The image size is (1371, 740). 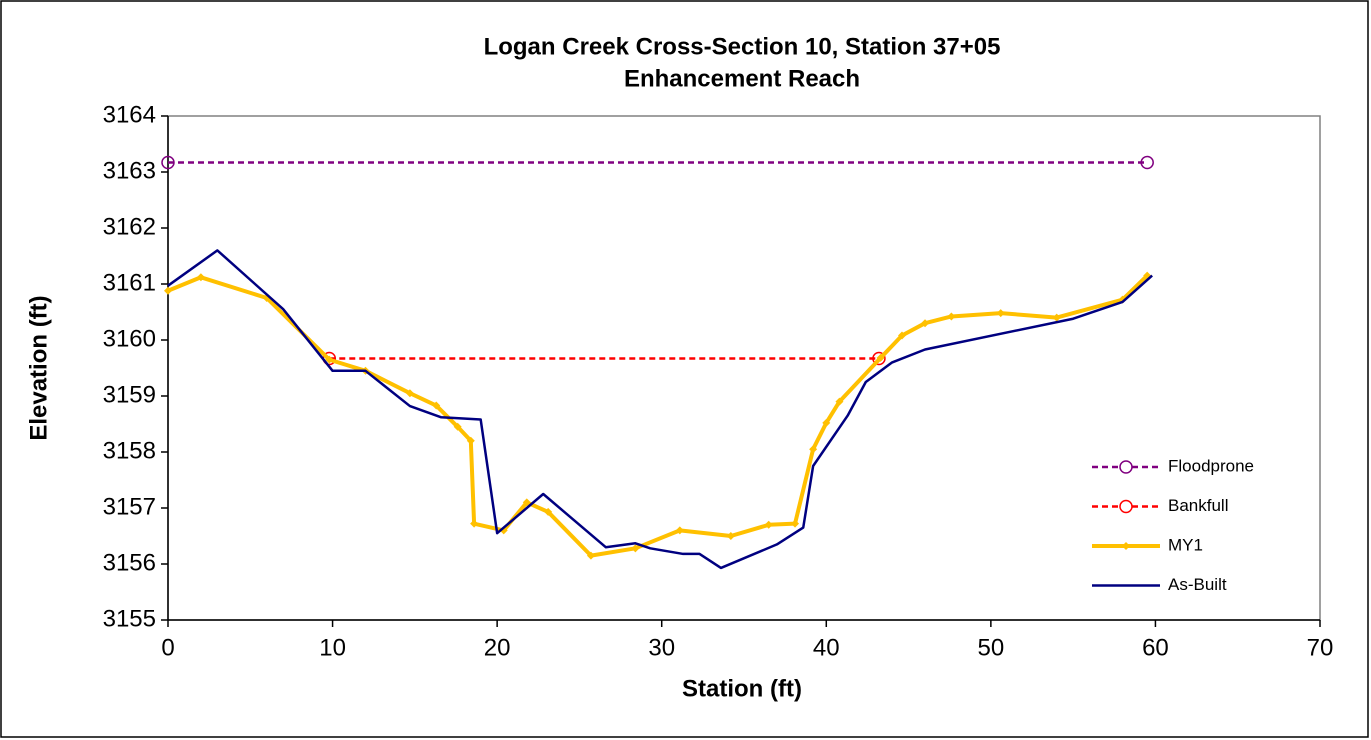 I want to click on x-tick-label: 0, so click(x=167, y=647).